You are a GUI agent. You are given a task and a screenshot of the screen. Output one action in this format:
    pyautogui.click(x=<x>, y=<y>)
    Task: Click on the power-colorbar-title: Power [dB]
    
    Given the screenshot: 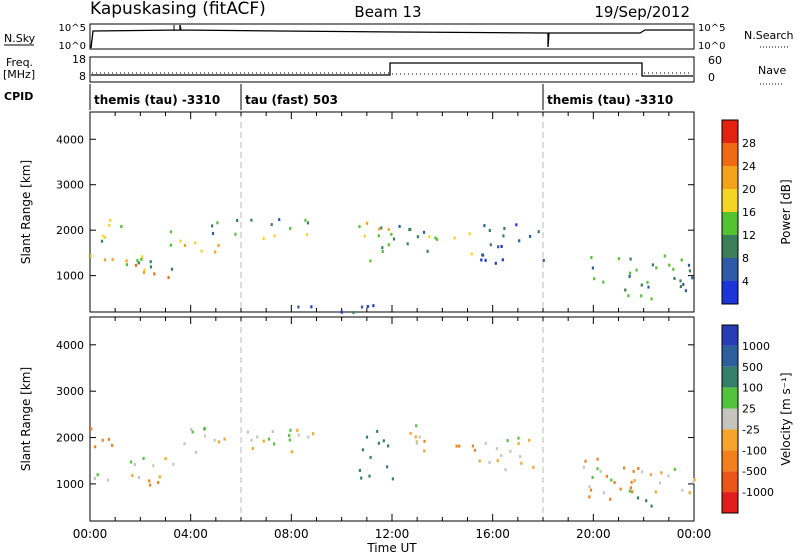 What is the action you would take?
    pyautogui.click(x=786, y=211)
    